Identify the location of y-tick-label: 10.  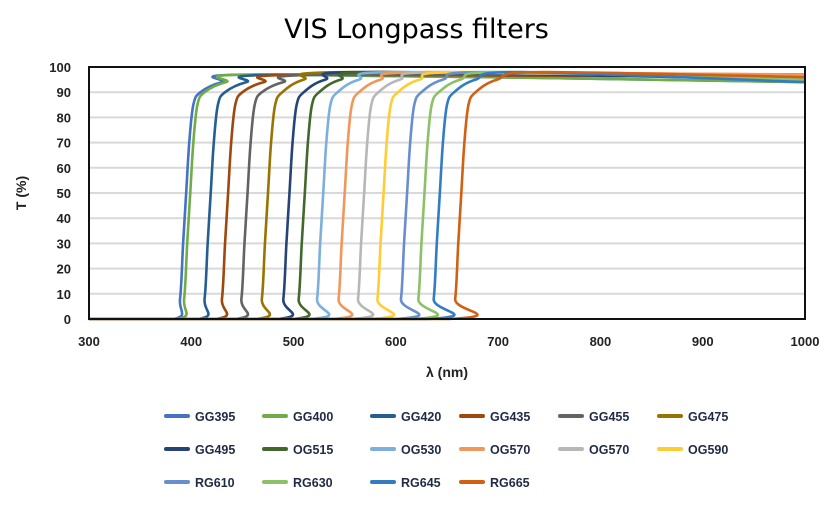
(64, 294).